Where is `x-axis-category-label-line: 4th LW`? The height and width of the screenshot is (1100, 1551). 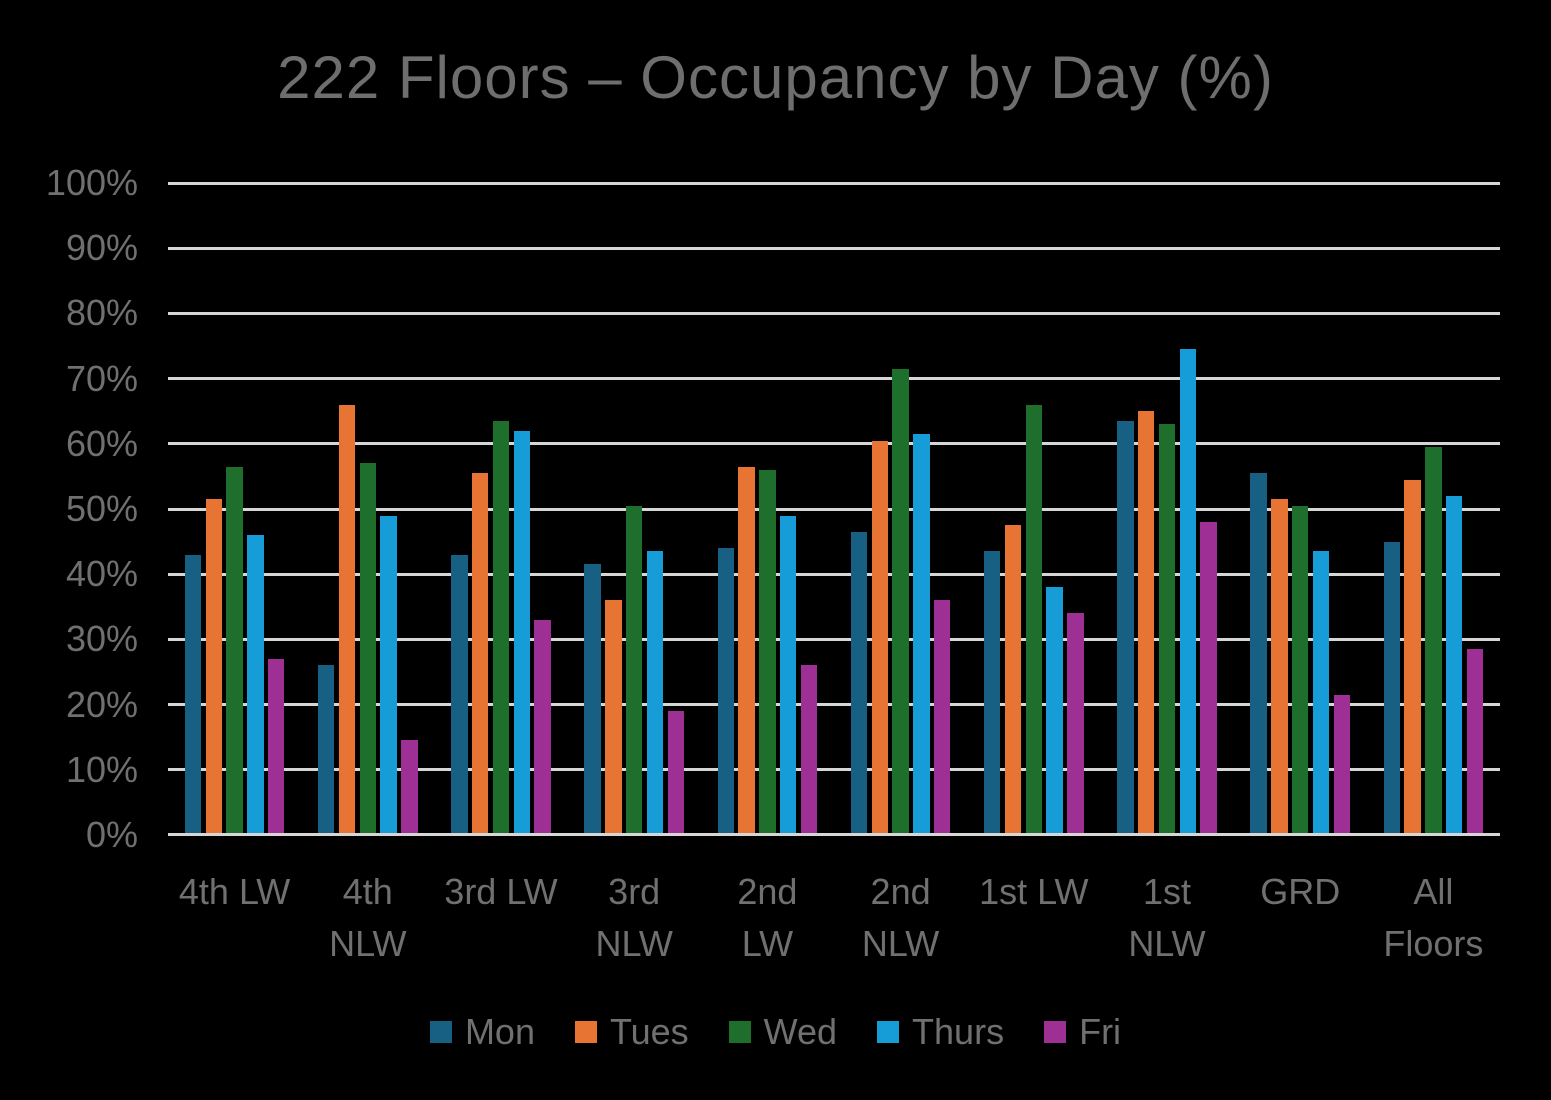
x-axis-category-label-line: 4th LW is located at coordinates (234, 891).